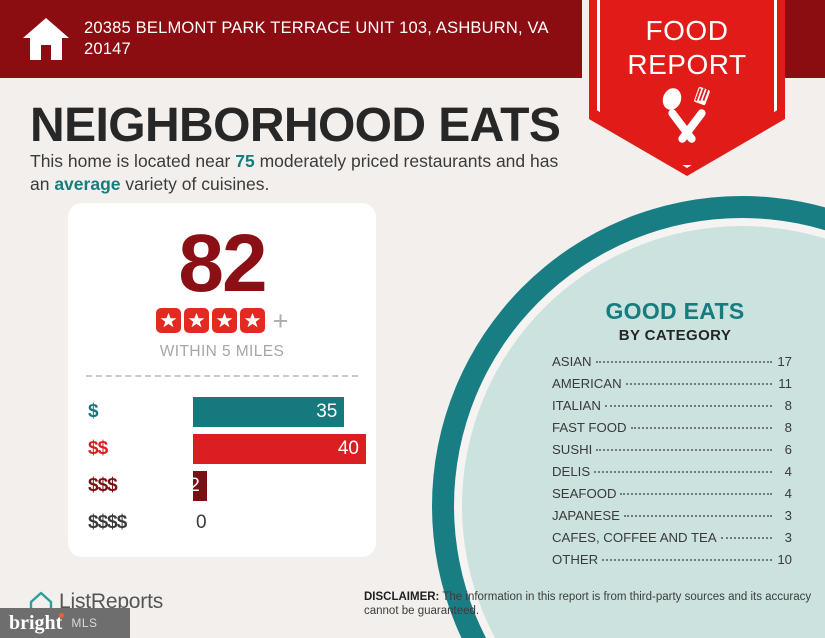 The width and height of the screenshot is (825, 638). Describe the element at coordinates (672, 519) in the screenshot. I see `category-row: JAPANESE 3` at that location.